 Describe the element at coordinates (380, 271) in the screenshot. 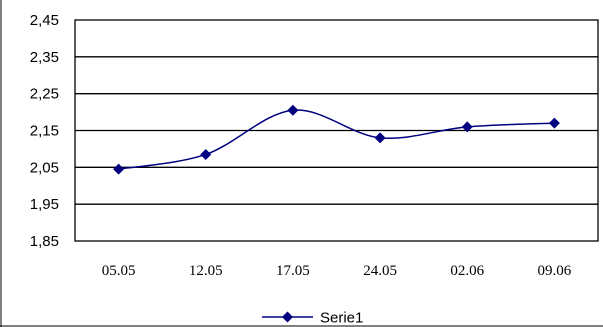

I see `x-tick-label: 24.05` at that location.